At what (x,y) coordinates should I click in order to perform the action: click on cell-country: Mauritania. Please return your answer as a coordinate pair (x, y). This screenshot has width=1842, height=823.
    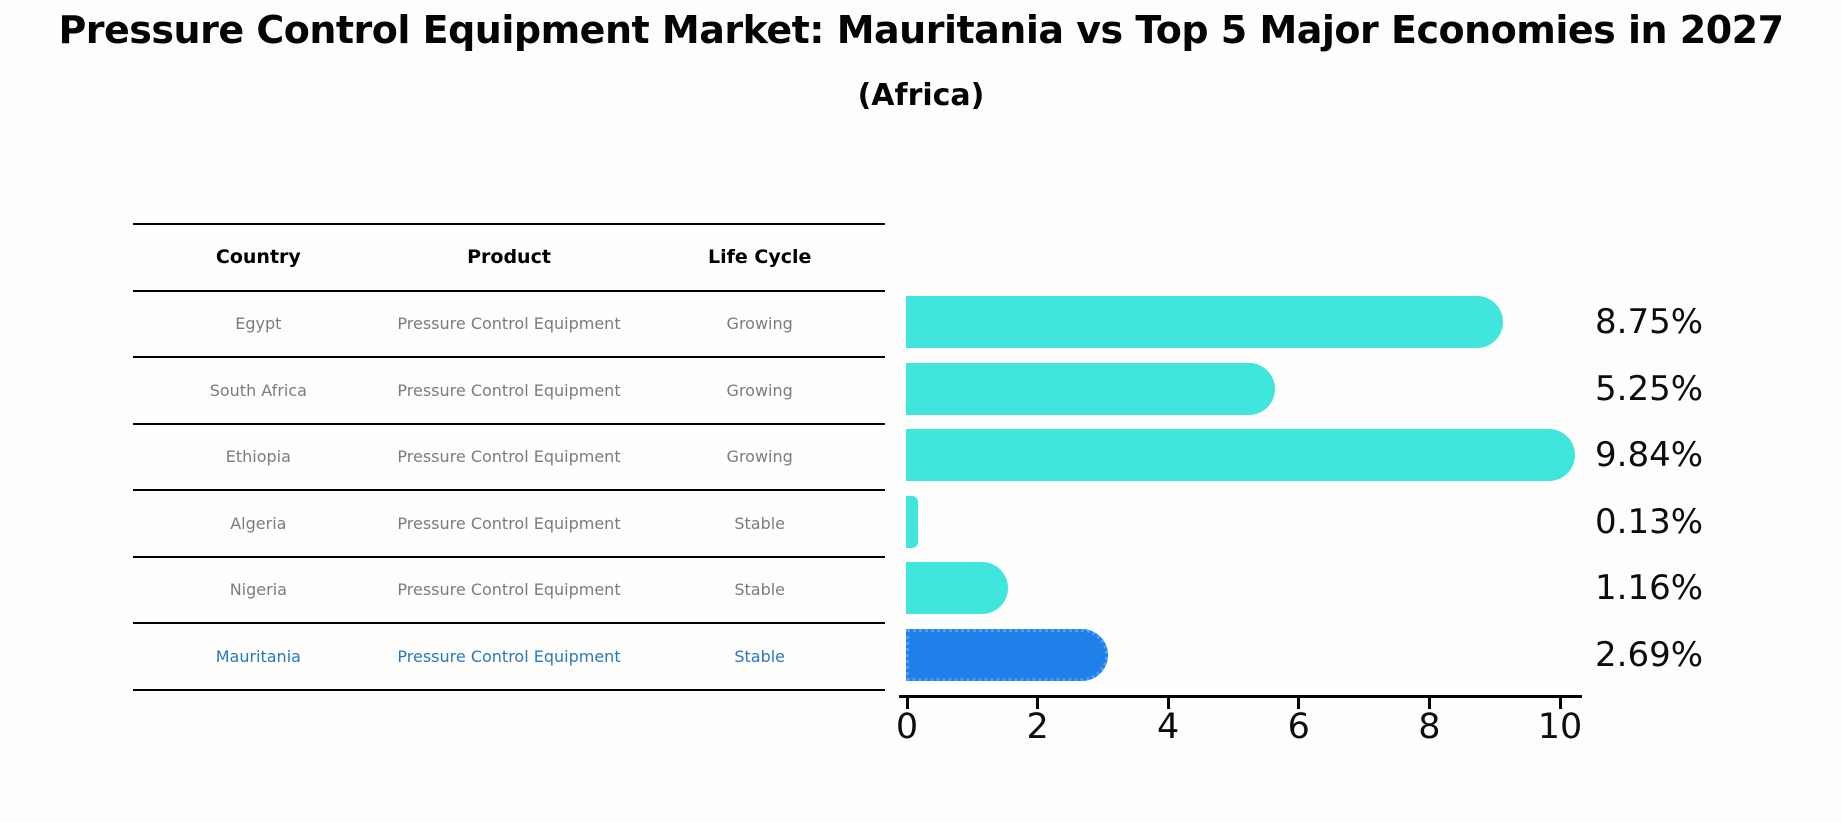
    Looking at the image, I should click on (258, 656).